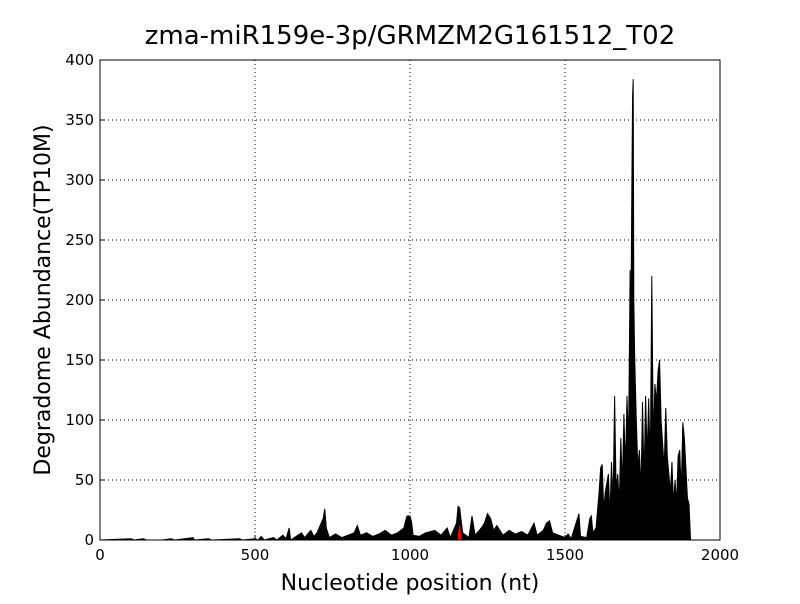 The image size is (800, 604). What do you see at coordinates (565, 555) in the screenshot?
I see `x-tick-label: 1500` at bounding box center [565, 555].